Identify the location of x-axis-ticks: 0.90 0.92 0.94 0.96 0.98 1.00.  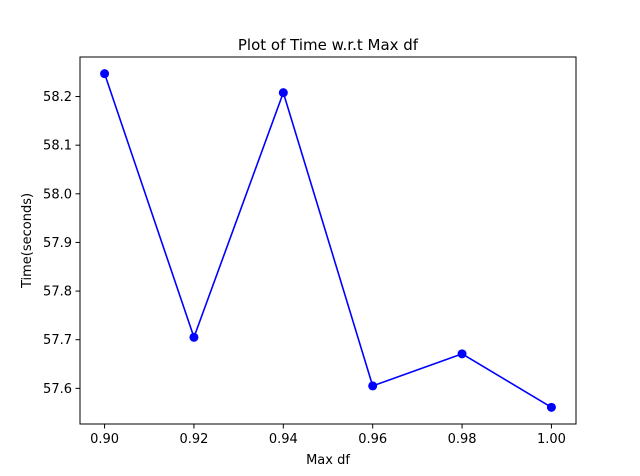
(328, 435).